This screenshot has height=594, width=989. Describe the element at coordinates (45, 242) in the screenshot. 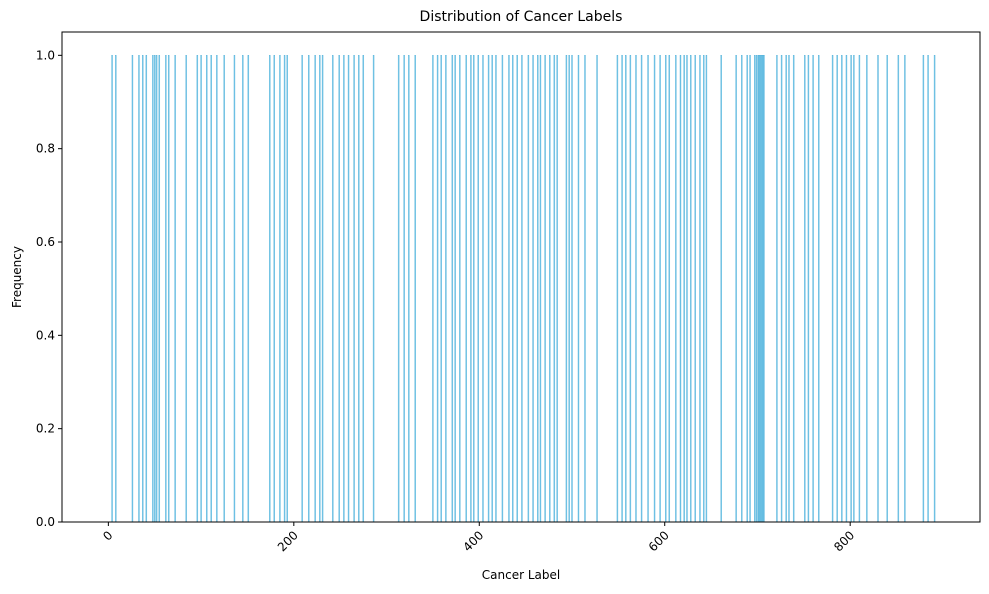

I see `y-tick-label: 0.6` at that location.